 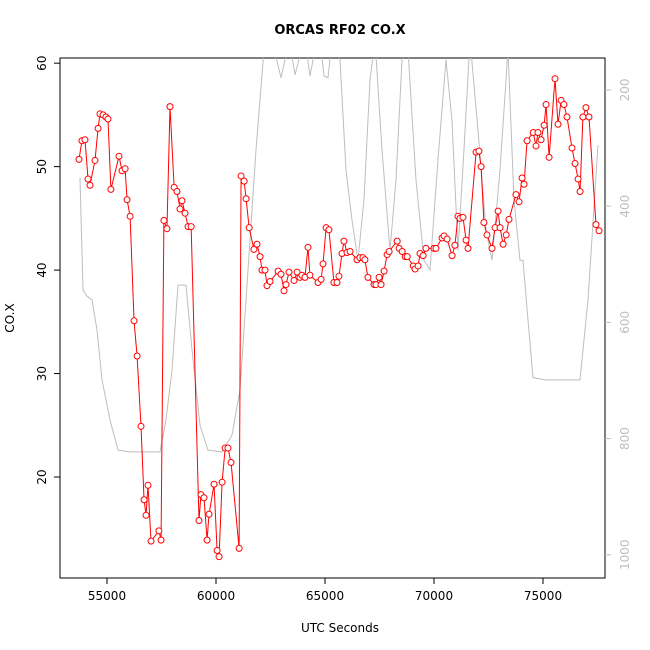 What do you see at coordinates (42, 166) in the screenshot?
I see `y-tick-label: 50` at bounding box center [42, 166].